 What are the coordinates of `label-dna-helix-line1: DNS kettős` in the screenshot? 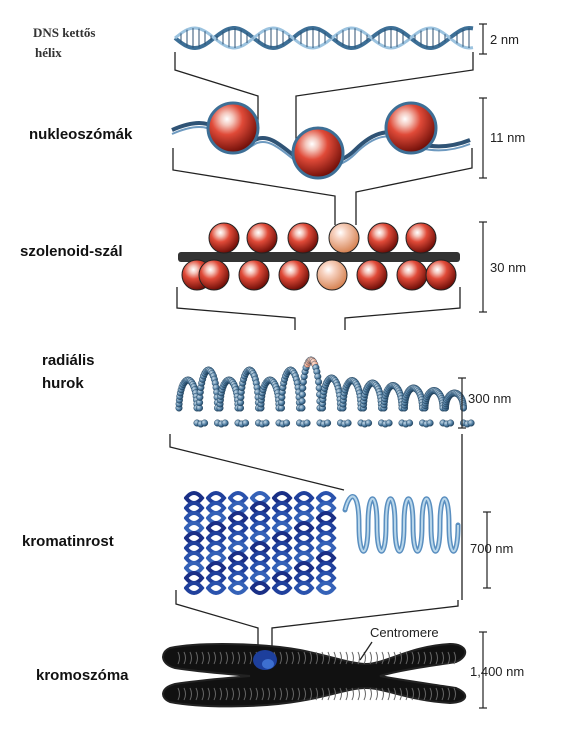 It's located at (64, 32).